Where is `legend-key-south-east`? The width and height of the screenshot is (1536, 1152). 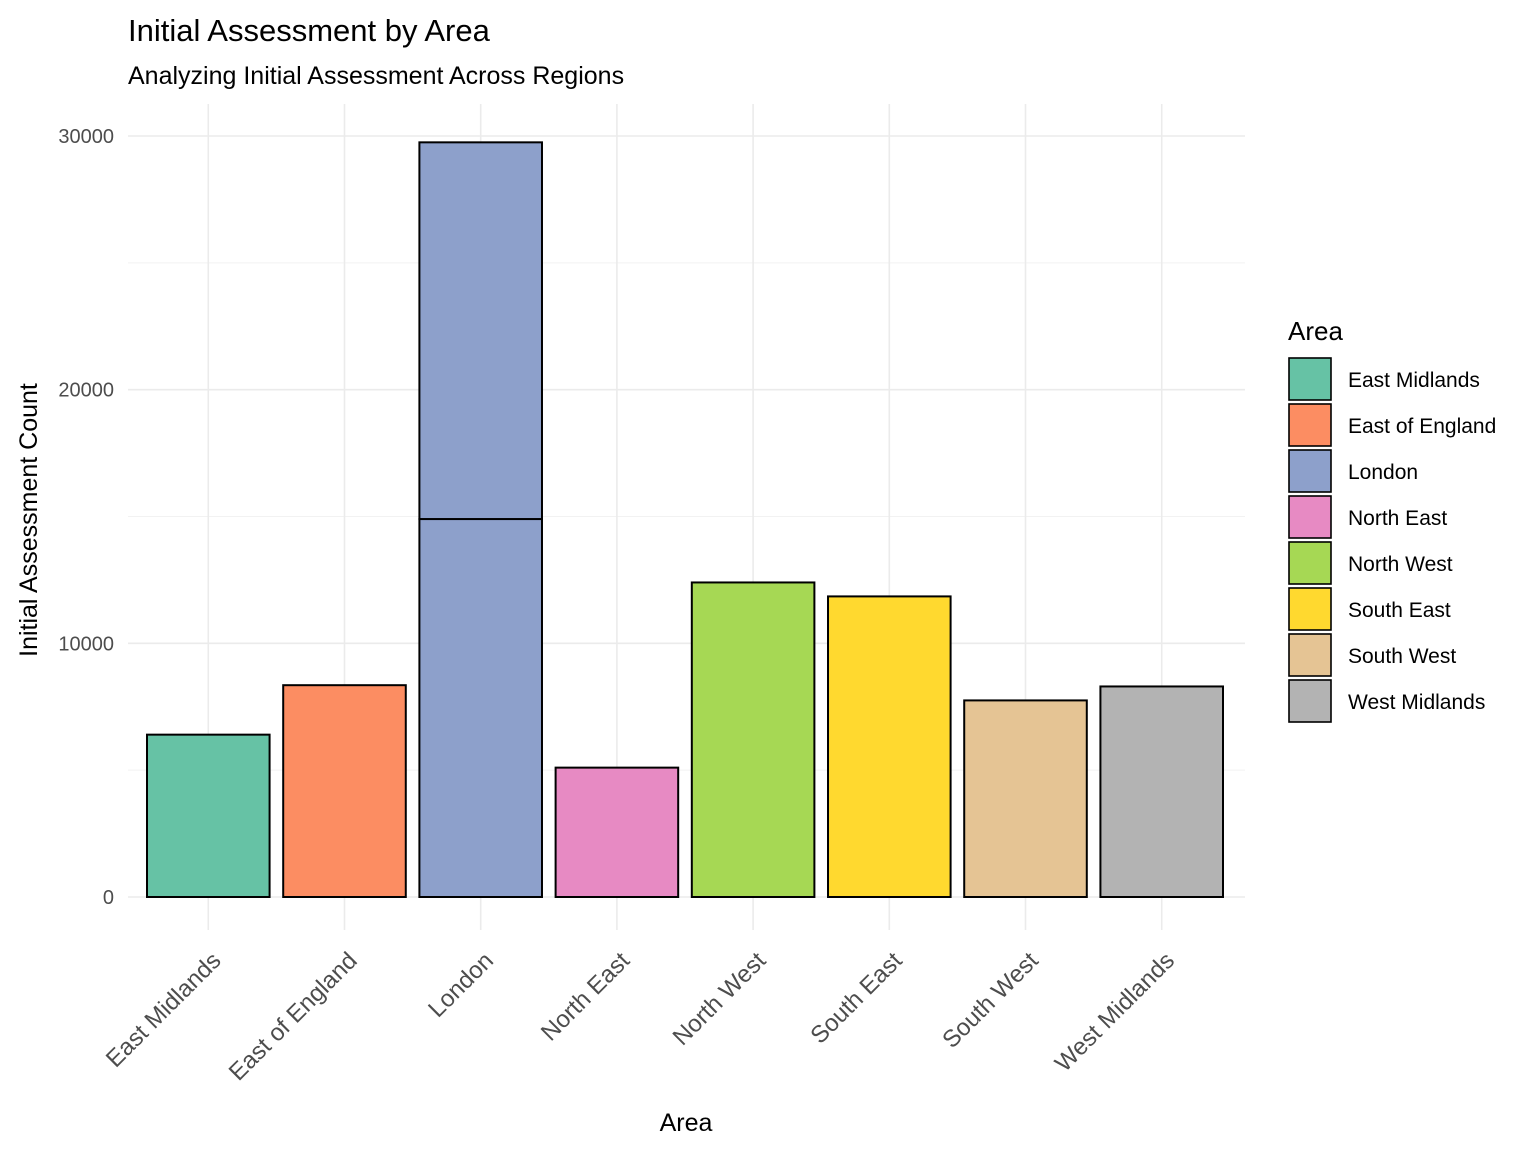 legend-key-south-east is located at coordinates (1310, 609).